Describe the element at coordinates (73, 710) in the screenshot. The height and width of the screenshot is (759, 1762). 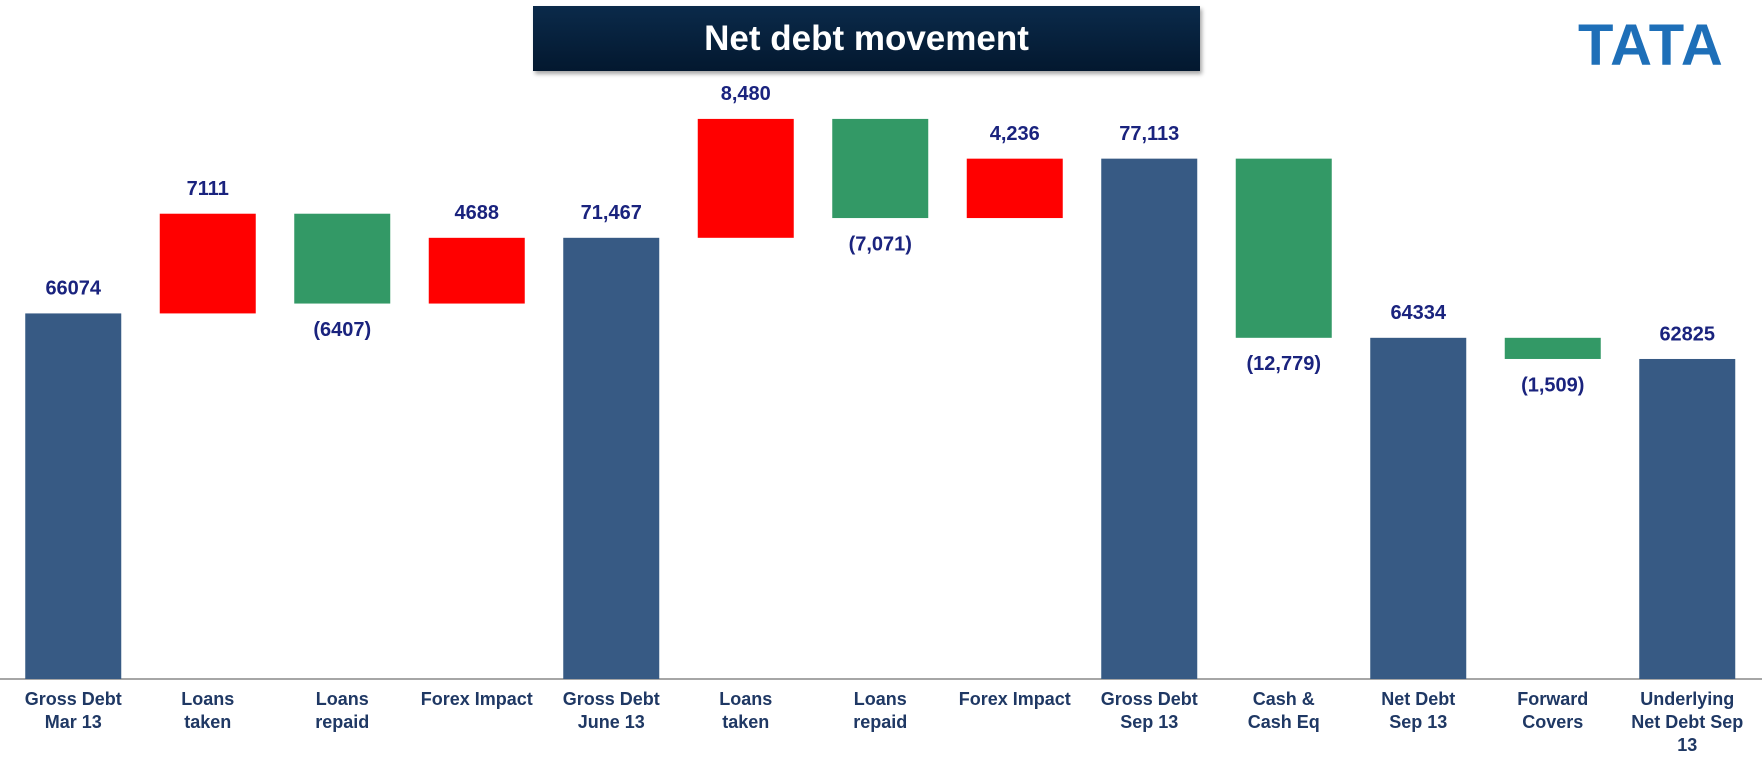
I see `x-tick-label: Gross Debt Mar 13` at that location.